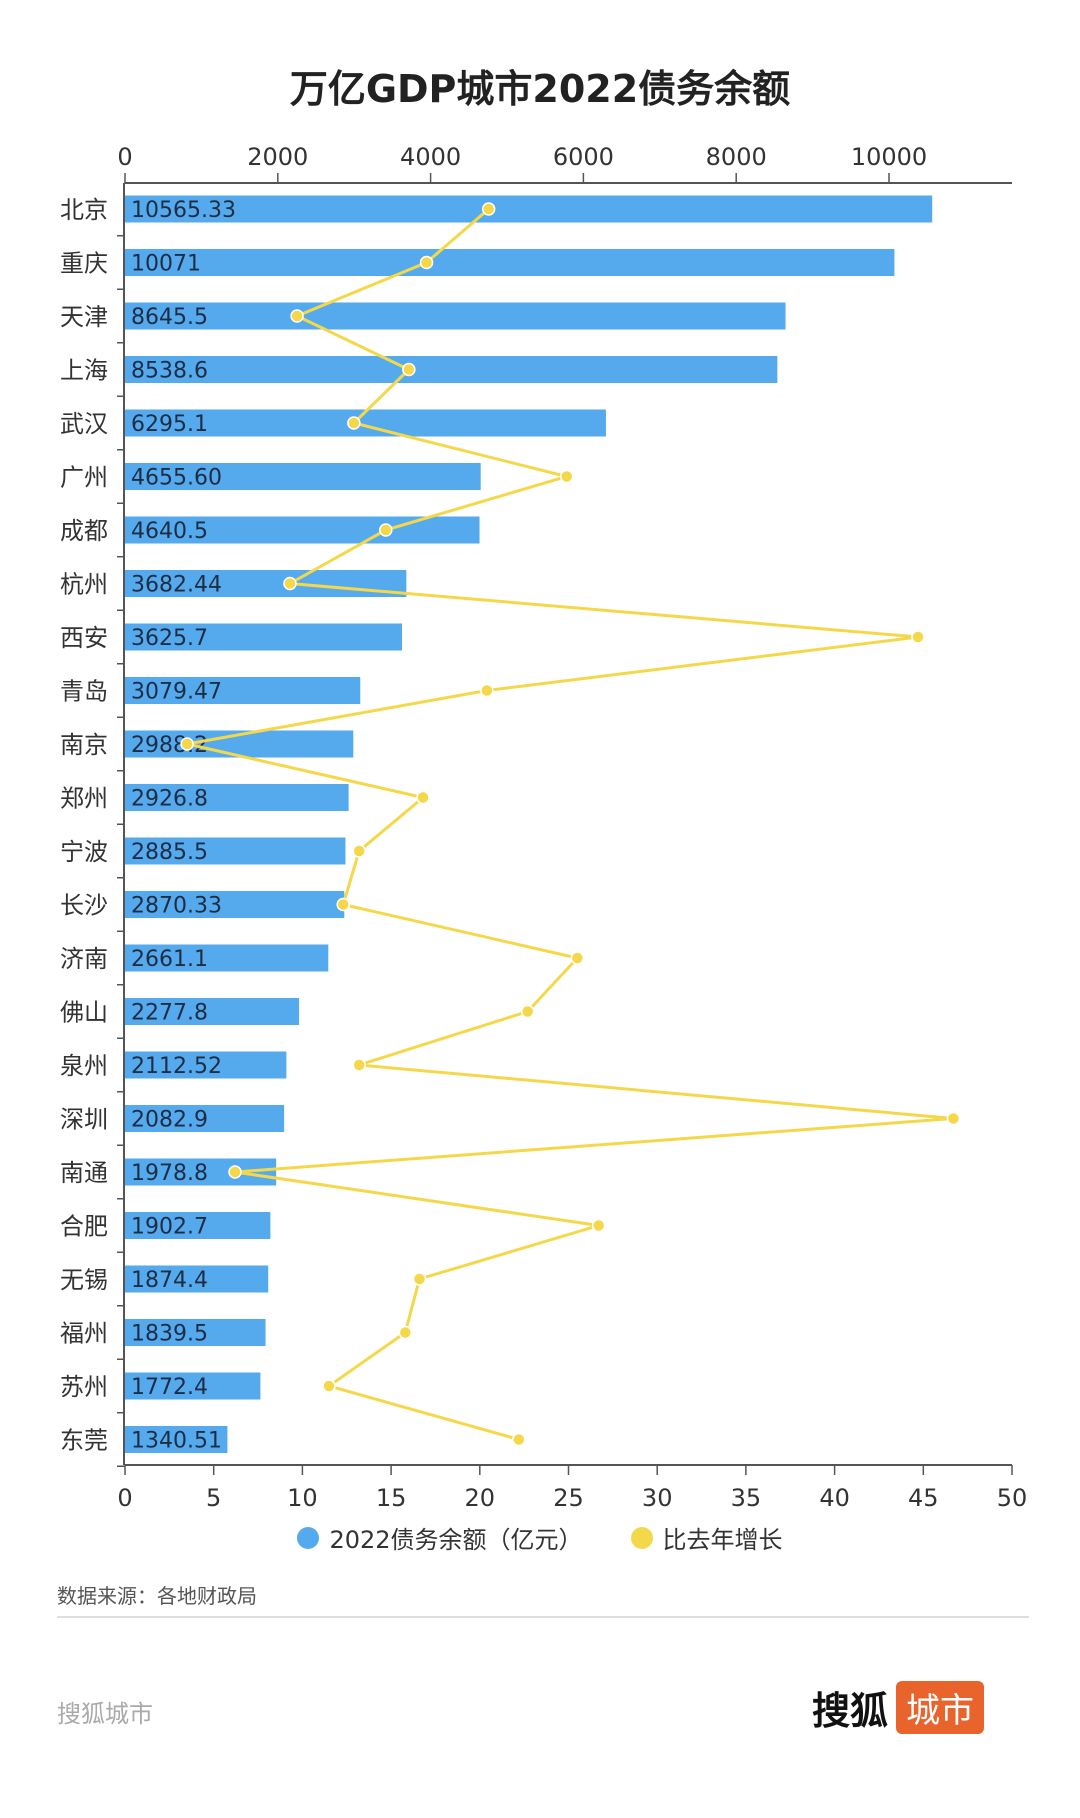  What do you see at coordinates (84, 1013) in the screenshot?
I see `category-label: 佛山` at bounding box center [84, 1013].